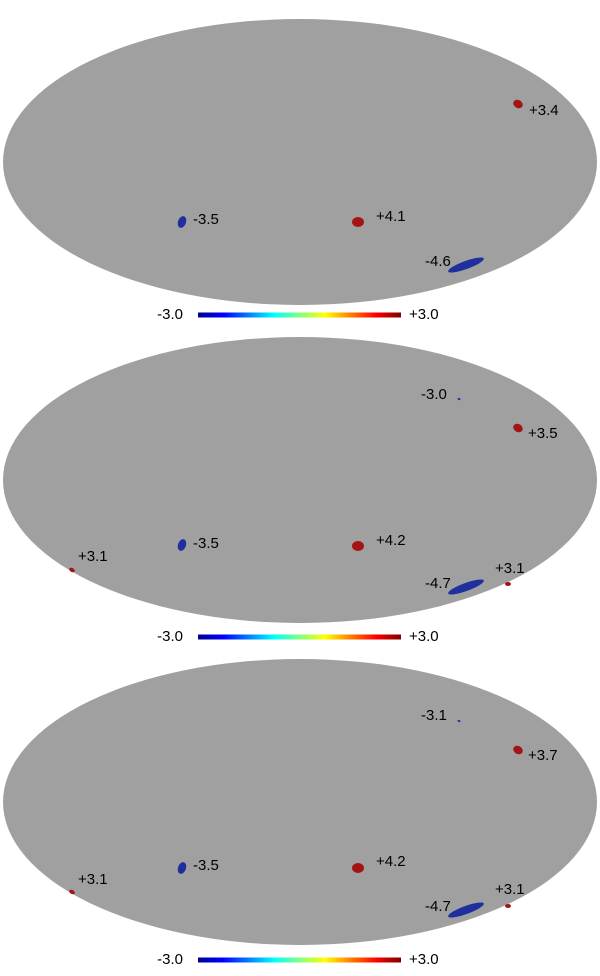 The width and height of the screenshot is (600, 976). I want to click on hotspot-label: -3.0, so click(434, 394).